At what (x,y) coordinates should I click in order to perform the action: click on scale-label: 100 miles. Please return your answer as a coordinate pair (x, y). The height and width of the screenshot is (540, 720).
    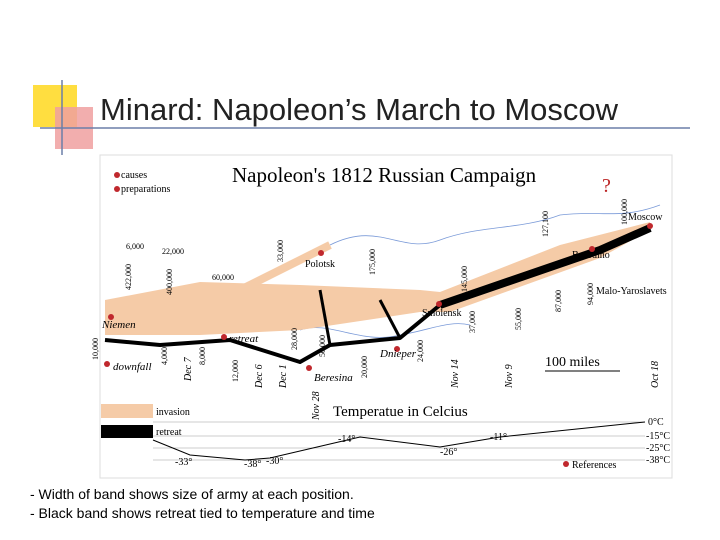
    Looking at the image, I should click on (572, 362).